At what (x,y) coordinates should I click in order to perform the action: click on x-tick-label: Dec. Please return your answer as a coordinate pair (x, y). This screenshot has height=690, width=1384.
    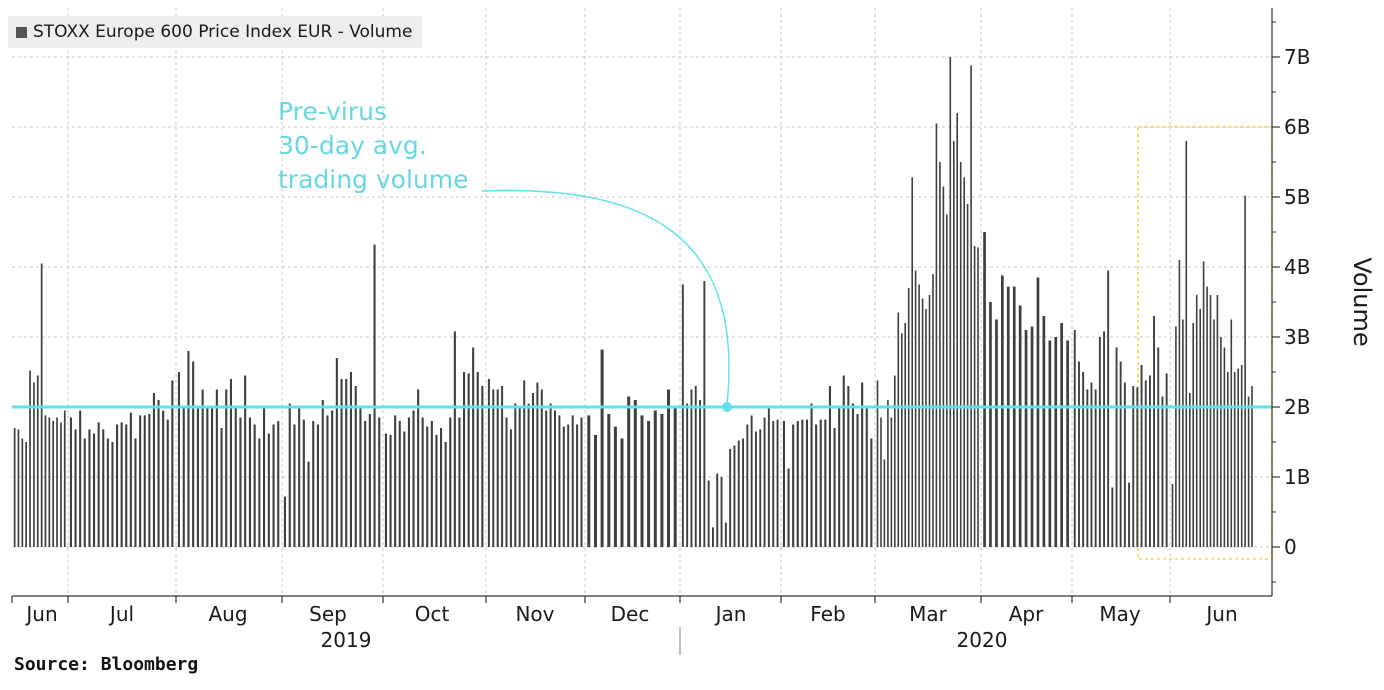
    Looking at the image, I should click on (630, 614).